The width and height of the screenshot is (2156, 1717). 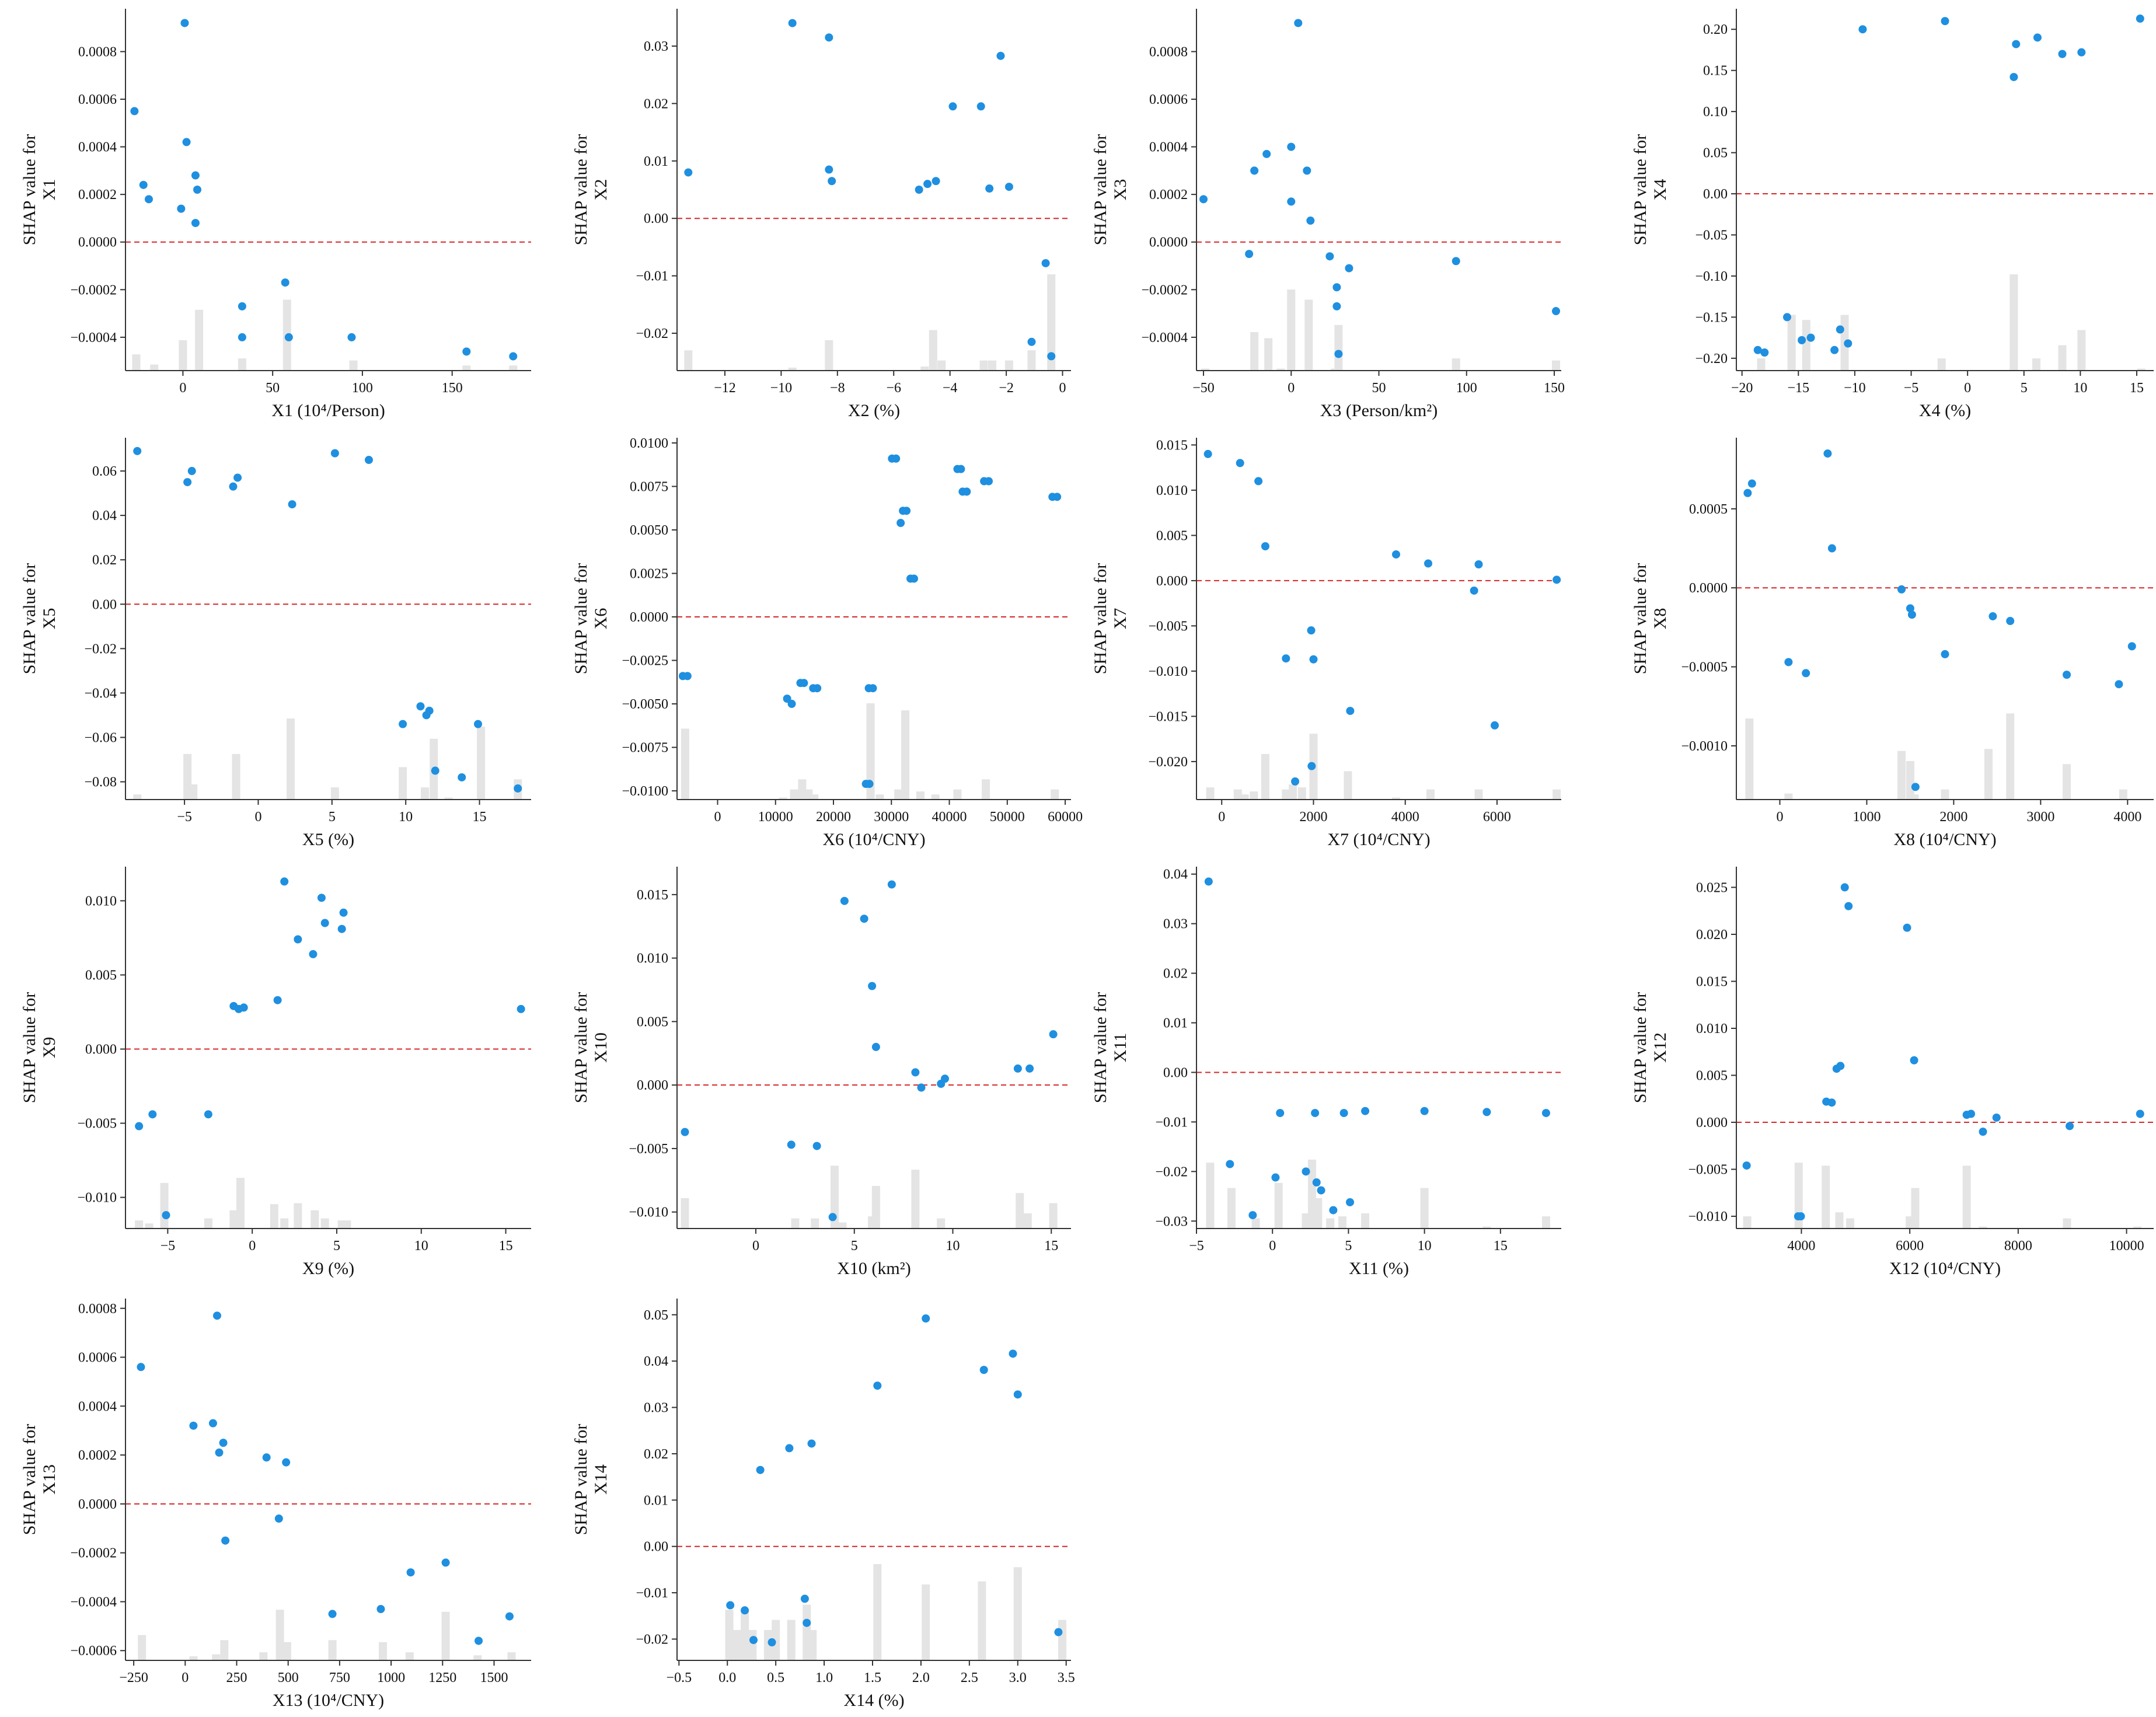 I want to click on x12-y-tick-label: −0.010, so click(x=1708, y=1216).